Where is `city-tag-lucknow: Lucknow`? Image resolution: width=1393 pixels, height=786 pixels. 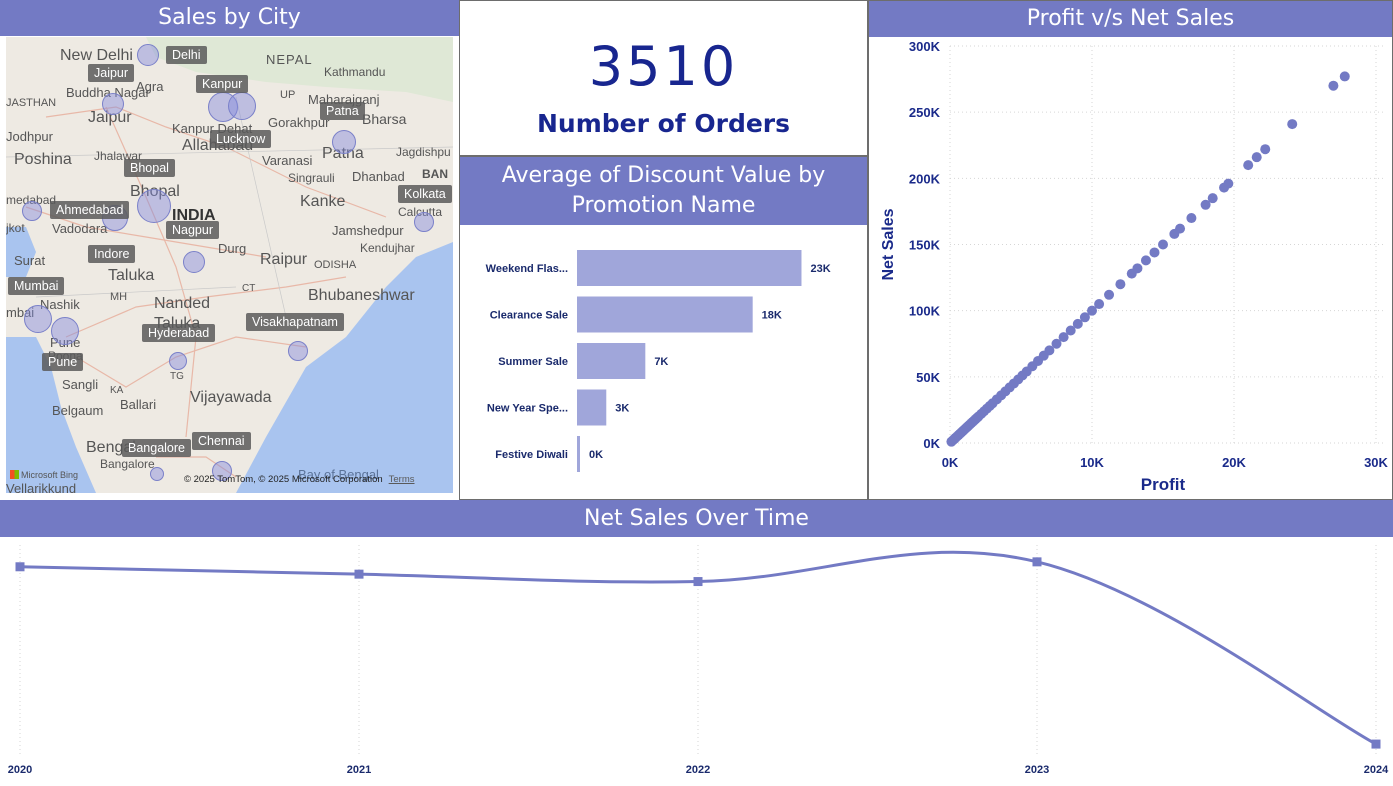
city-tag-lucknow: Lucknow is located at coordinates (241, 139).